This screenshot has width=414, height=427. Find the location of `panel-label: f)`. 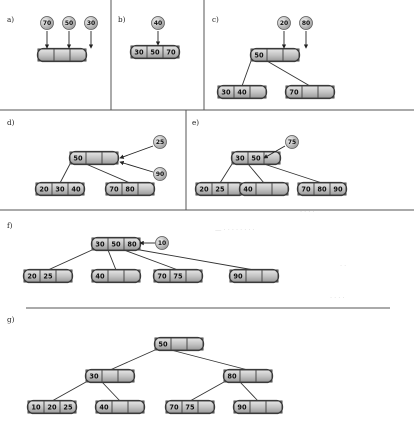

panel-label: f) is located at coordinates (10, 225).